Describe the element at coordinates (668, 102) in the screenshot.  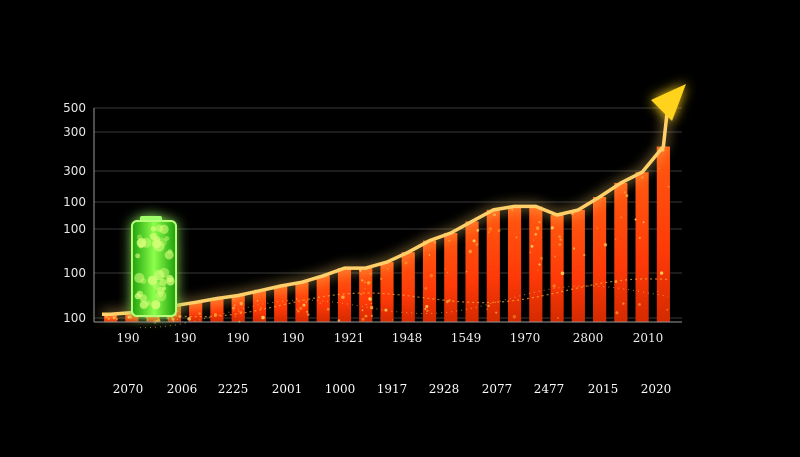
I see `arrow-head-icon` at that location.